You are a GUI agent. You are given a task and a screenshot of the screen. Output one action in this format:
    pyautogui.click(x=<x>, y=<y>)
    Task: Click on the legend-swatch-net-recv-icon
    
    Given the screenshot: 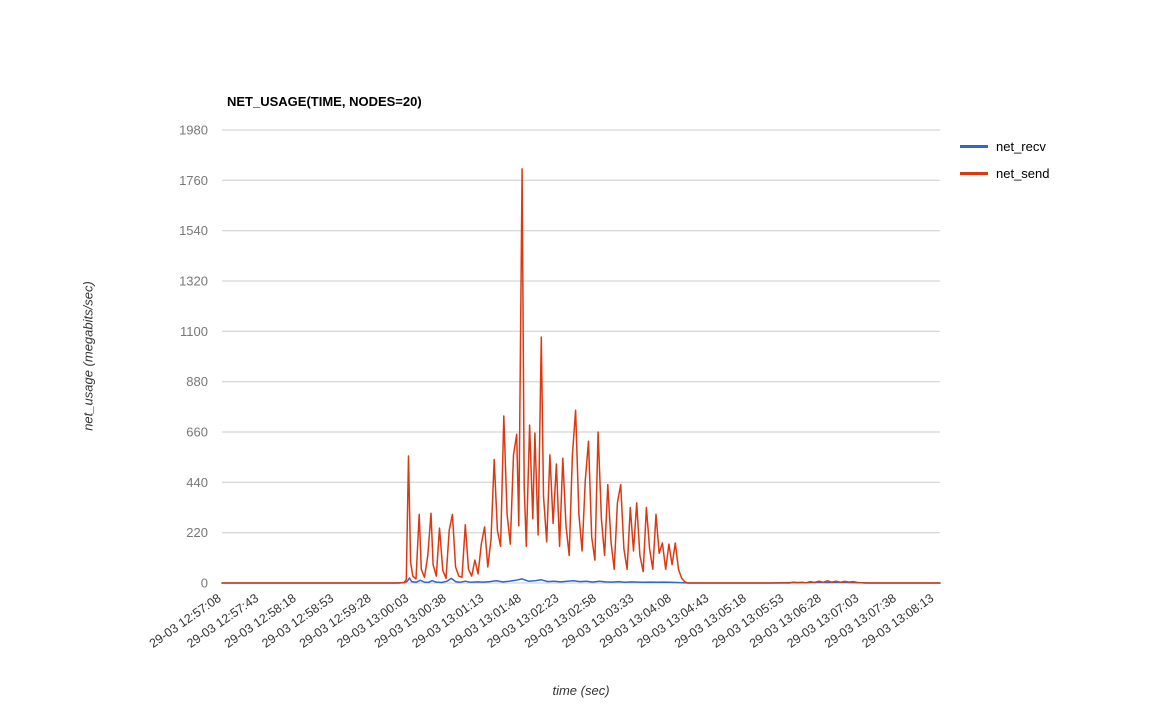 What is the action you would take?
    pyautogui.click(x=974, y=146)
    